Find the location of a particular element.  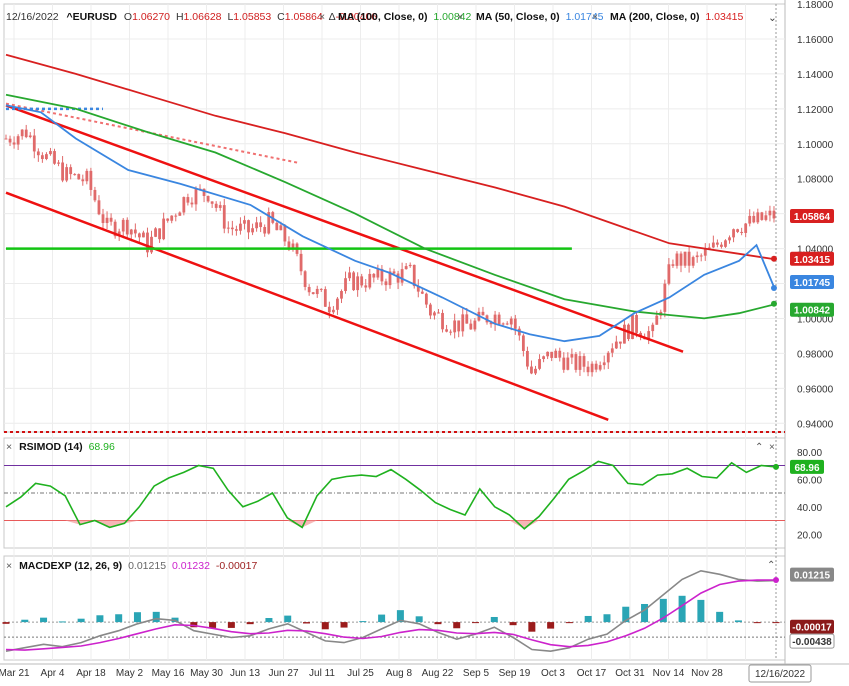

ma-endpoint-dot is located at coordinates (773, 287).